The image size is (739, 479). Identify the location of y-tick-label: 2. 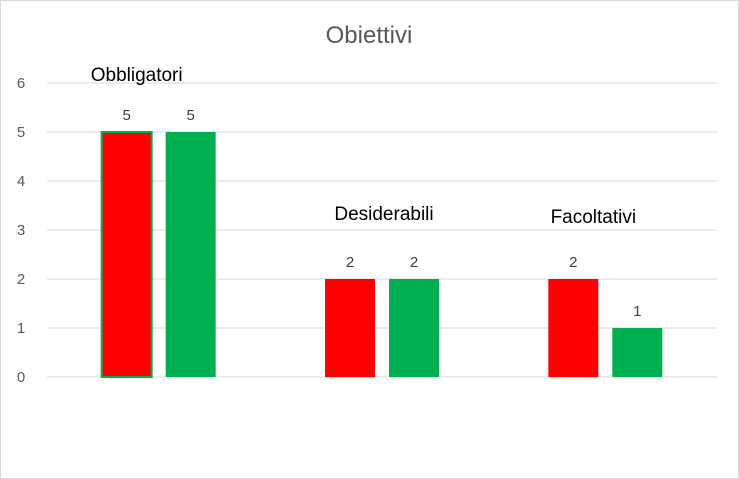
(21, 279).